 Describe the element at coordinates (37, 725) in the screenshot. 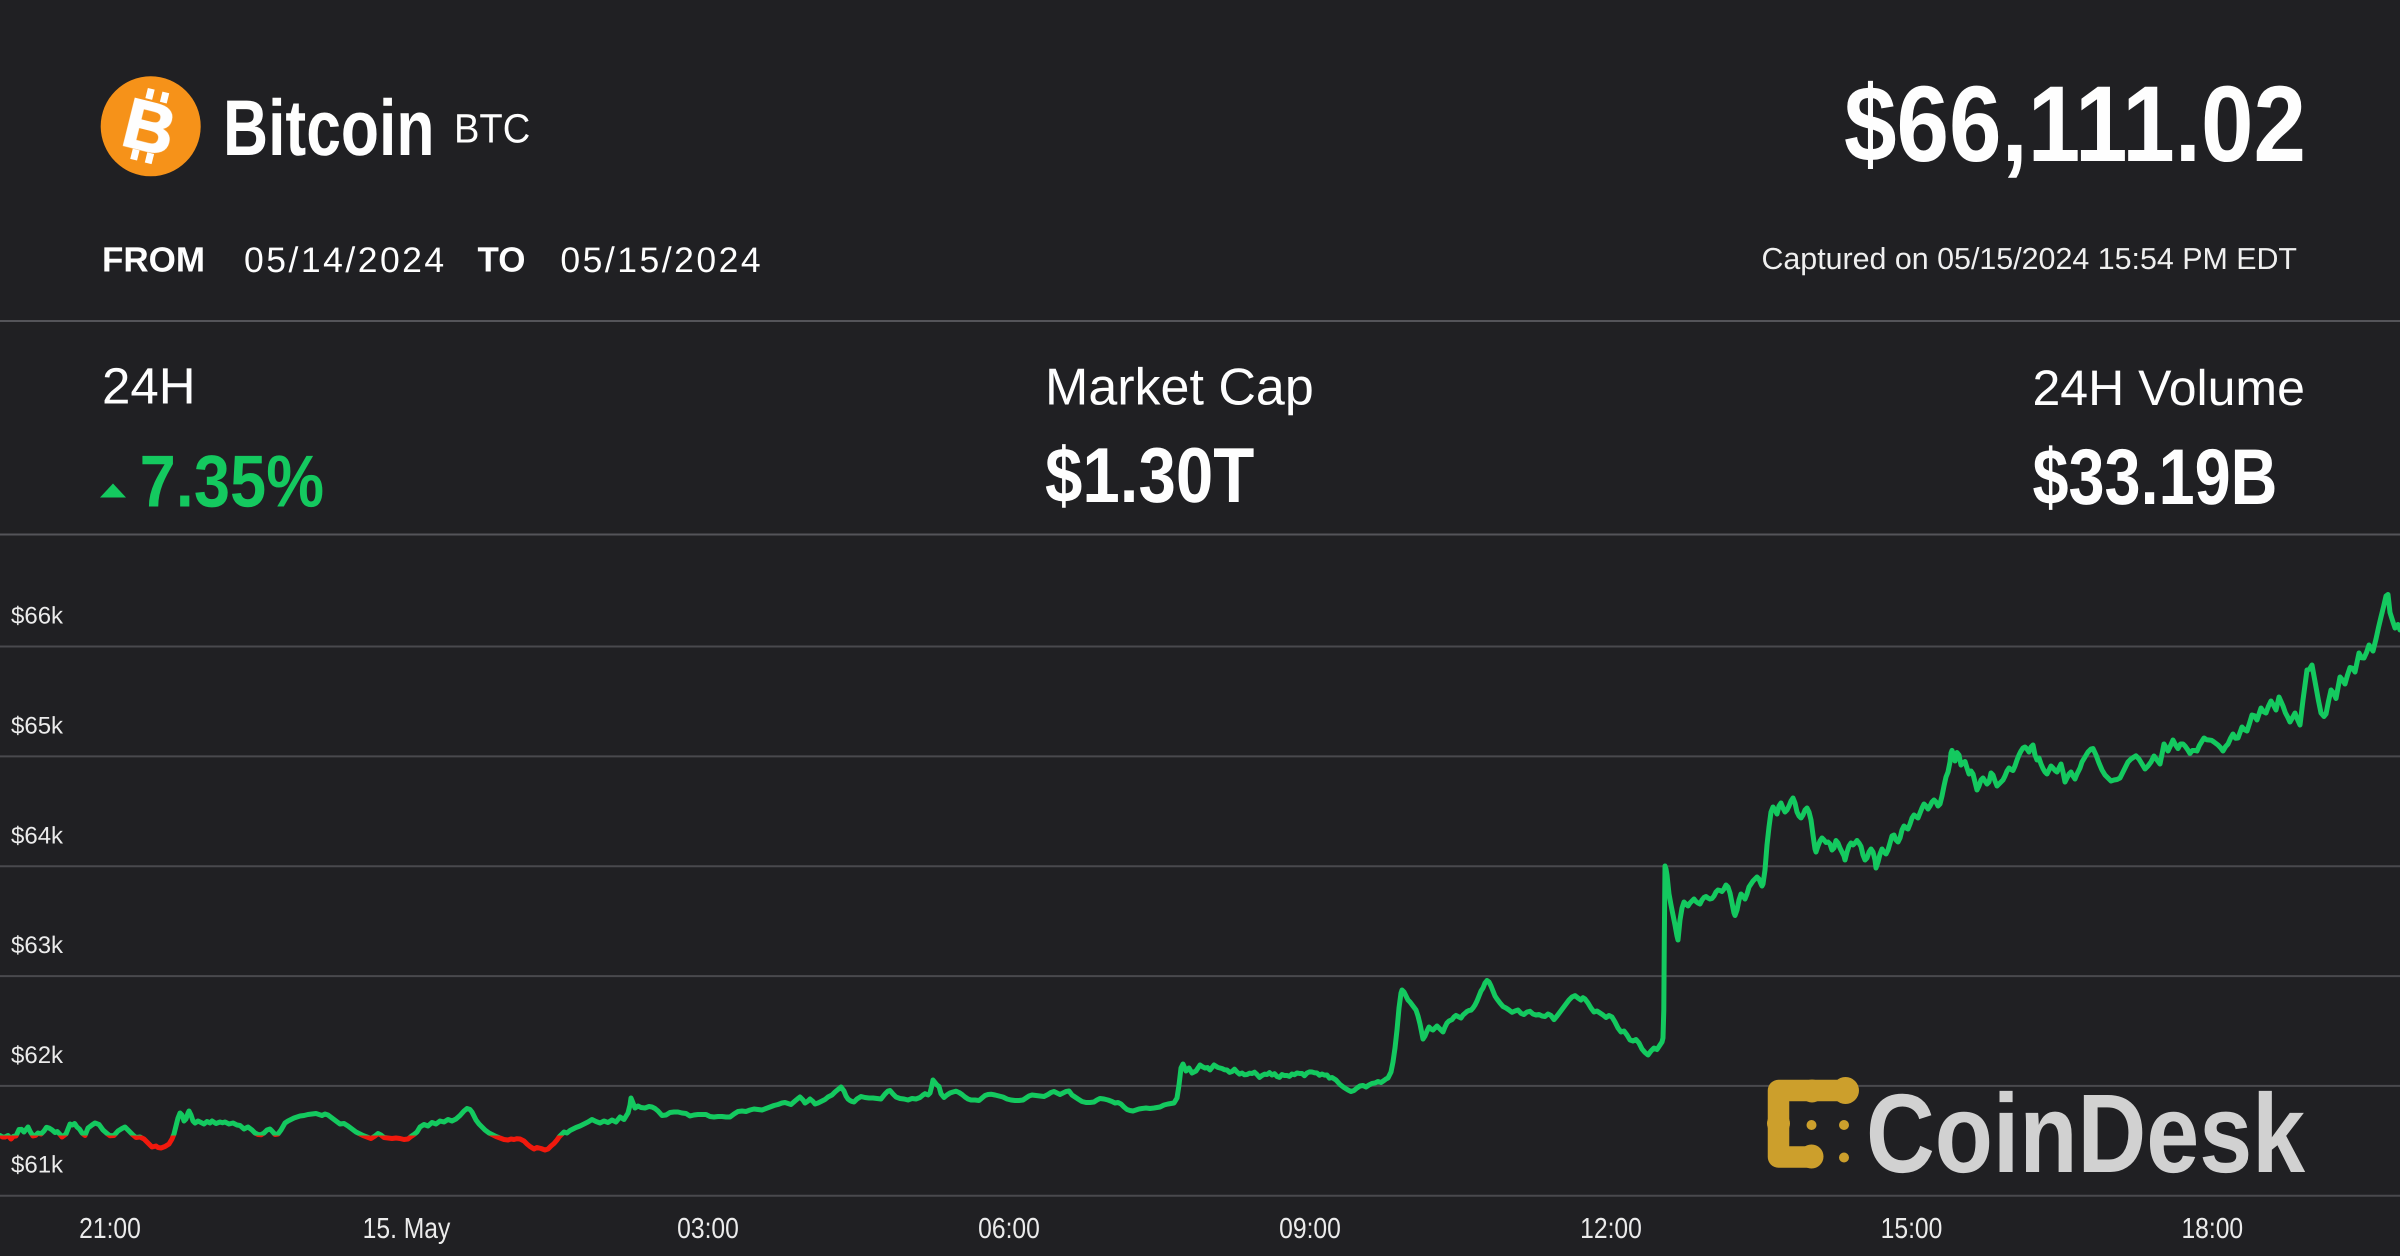

I see `svg-text: $65k` at that location.